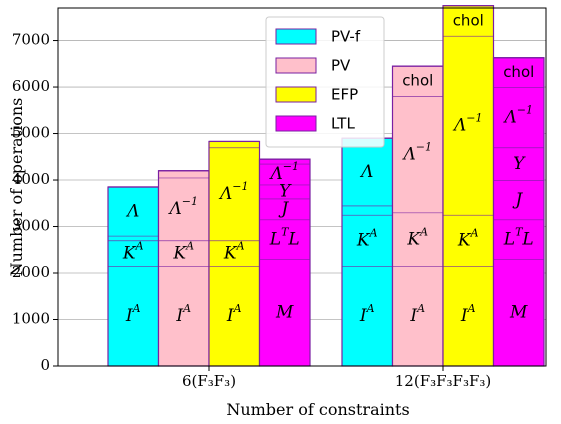 The height and width of the screenshot is (424, 561). Describe the element at coordinates (31, 86) in the screenshot. I see `y-tick-label: 6000` at that location.